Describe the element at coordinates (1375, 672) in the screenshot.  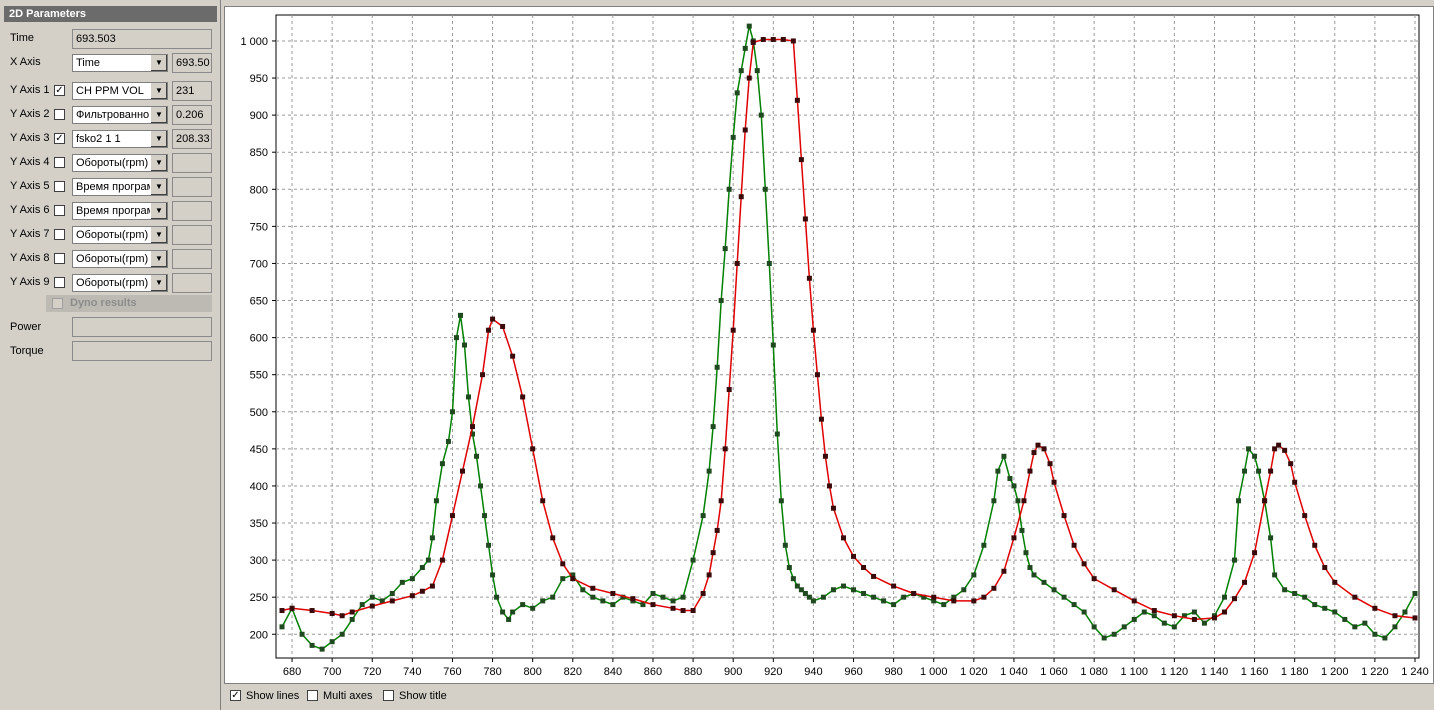
I see `x-tick-label: 1 220` at that location.